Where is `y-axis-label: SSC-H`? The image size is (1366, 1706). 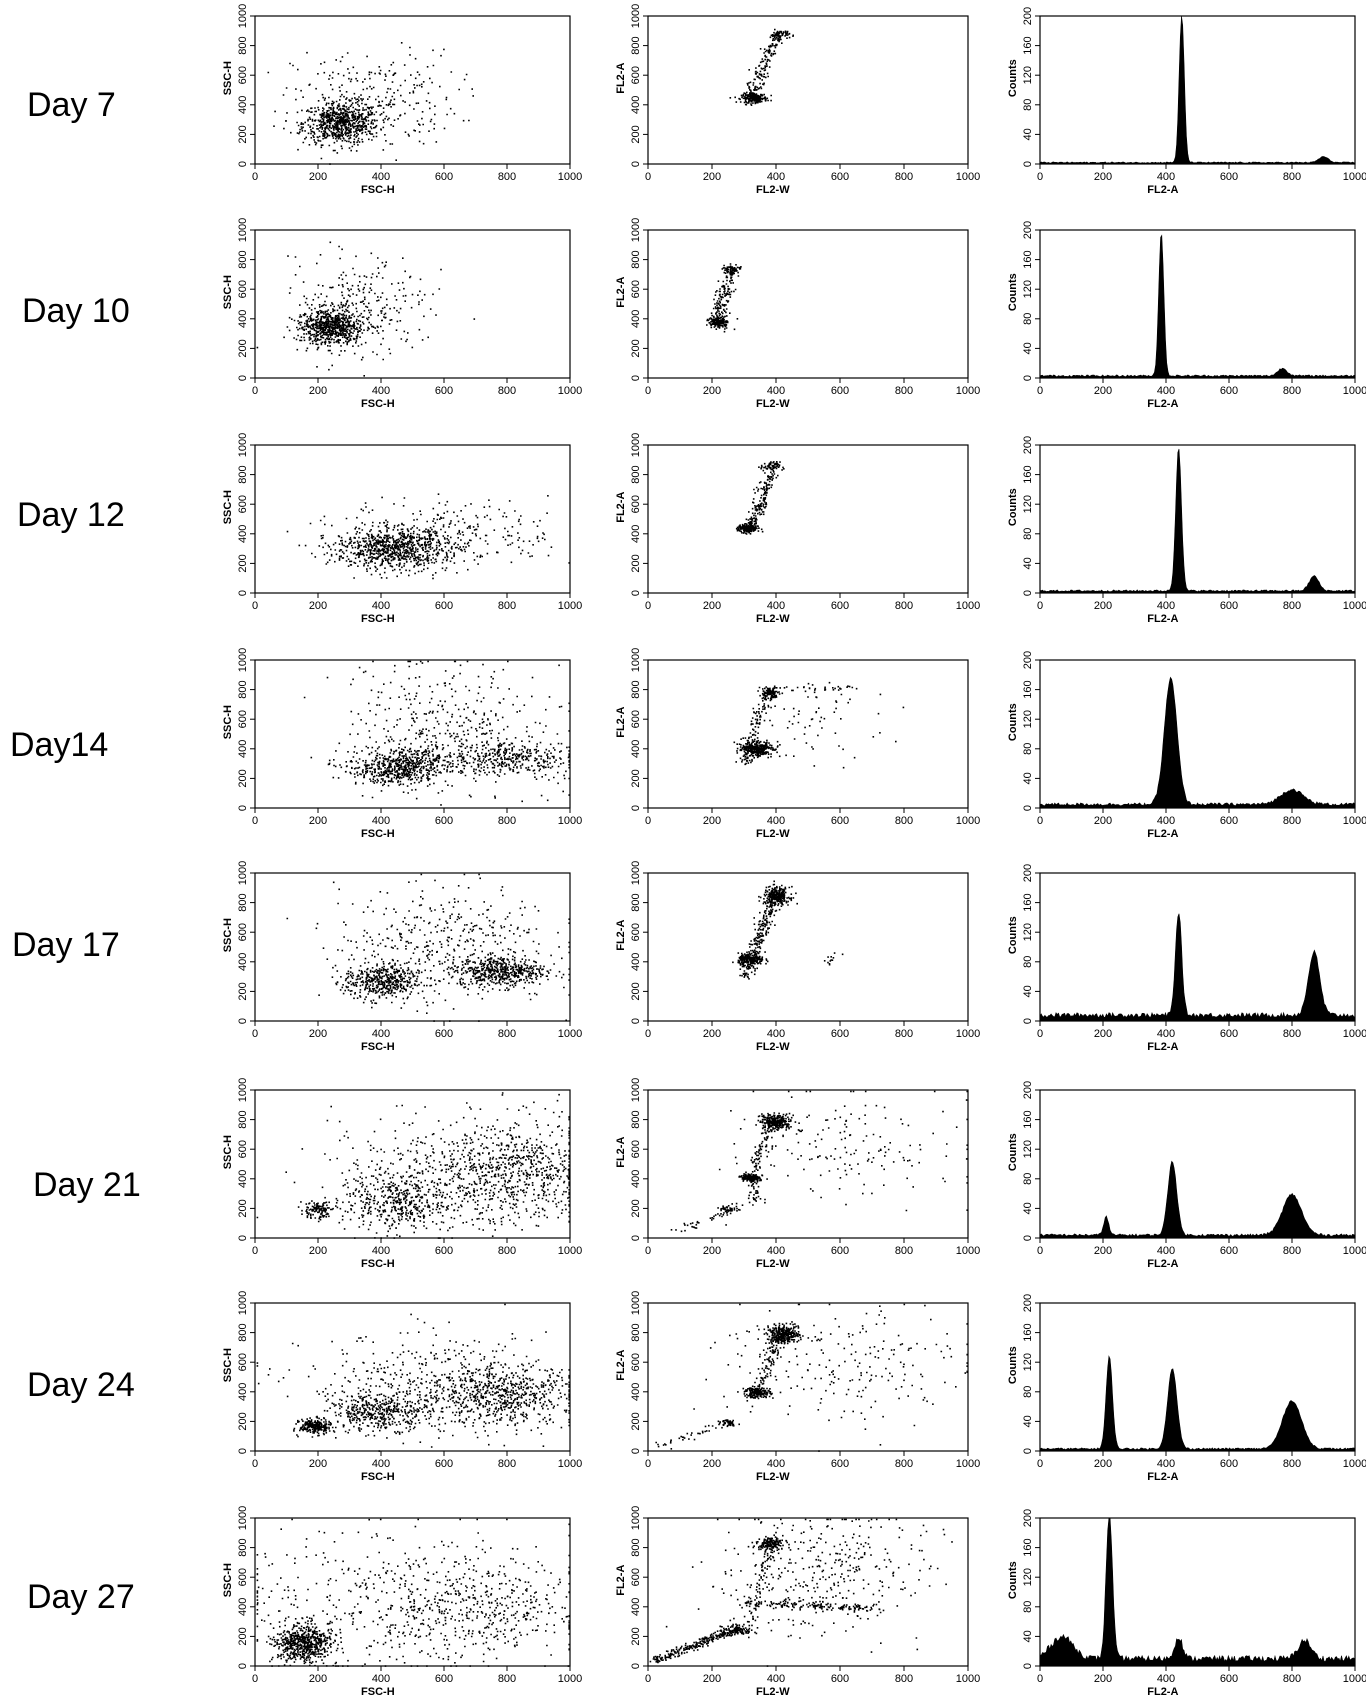 y-axis-label: SSC-H is located at coordinates (228, 1365).